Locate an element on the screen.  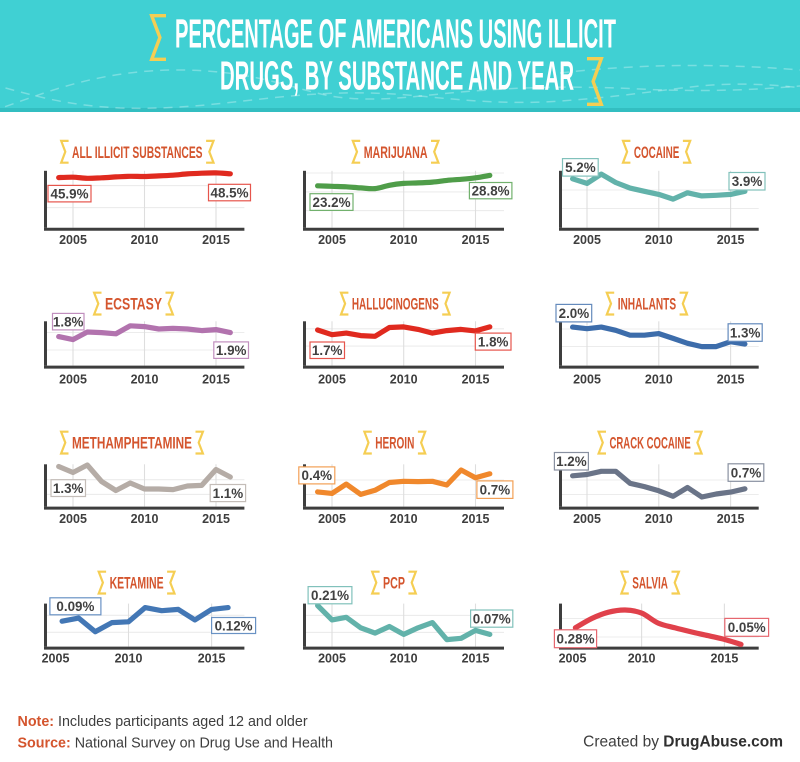
svg-text: Created by DrugAbuse.com is located at coordinates (683, 742).